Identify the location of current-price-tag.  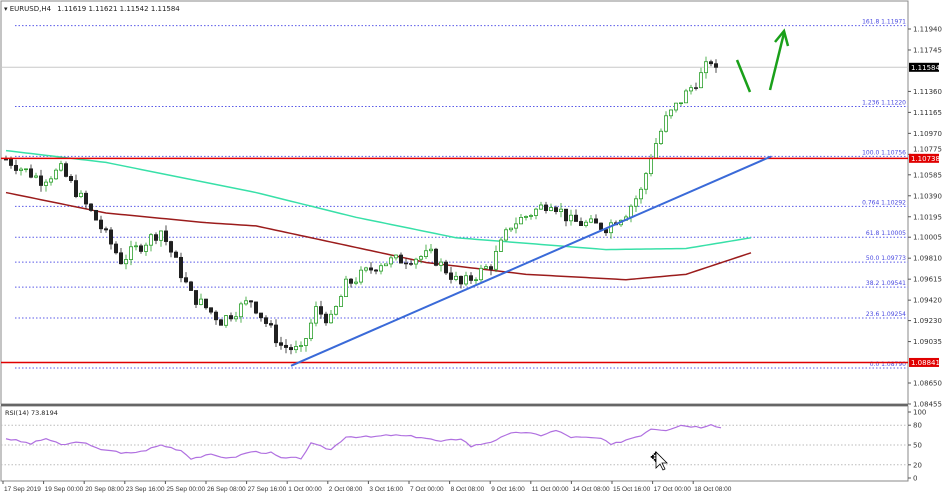
(924, 67).